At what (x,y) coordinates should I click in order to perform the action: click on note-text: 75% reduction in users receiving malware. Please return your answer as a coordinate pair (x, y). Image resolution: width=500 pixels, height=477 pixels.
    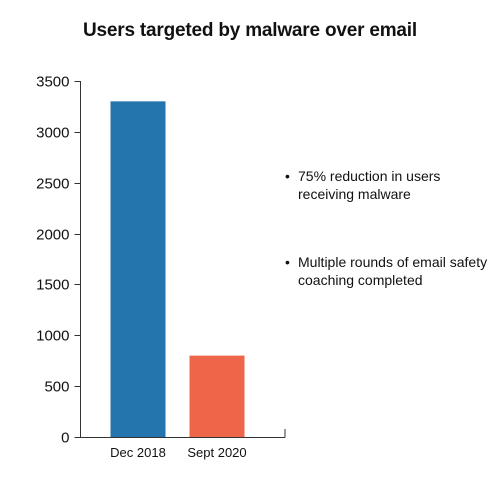
    Looking at the image, I should click on (369, 185).